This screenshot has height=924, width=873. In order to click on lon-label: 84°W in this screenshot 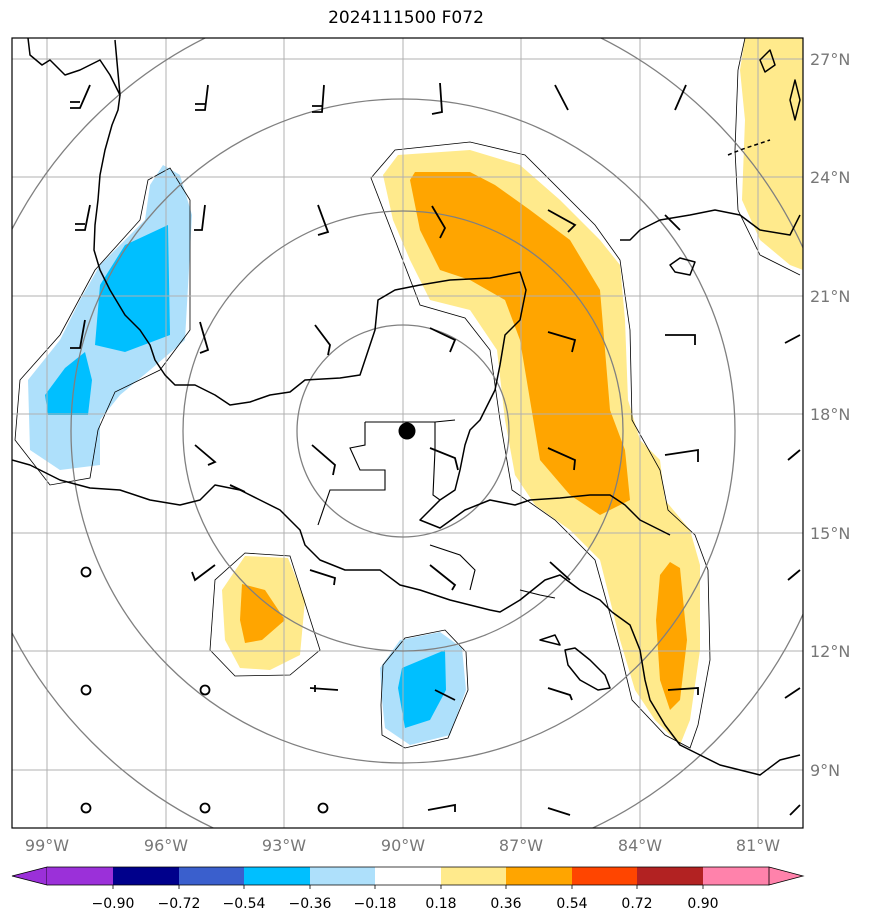, I will do `click(640, 845)`.